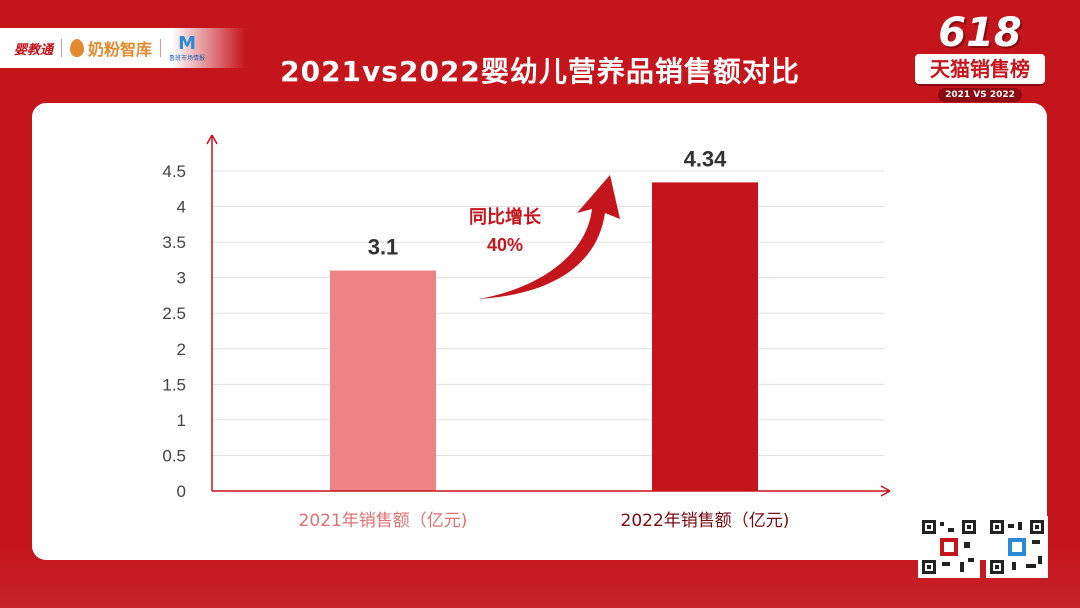 The width and height of the screenshot is (1080, 608). Describe the element at coordinates (549, 237) in the screenshot. I see `growth-arrow-icon` at that location.